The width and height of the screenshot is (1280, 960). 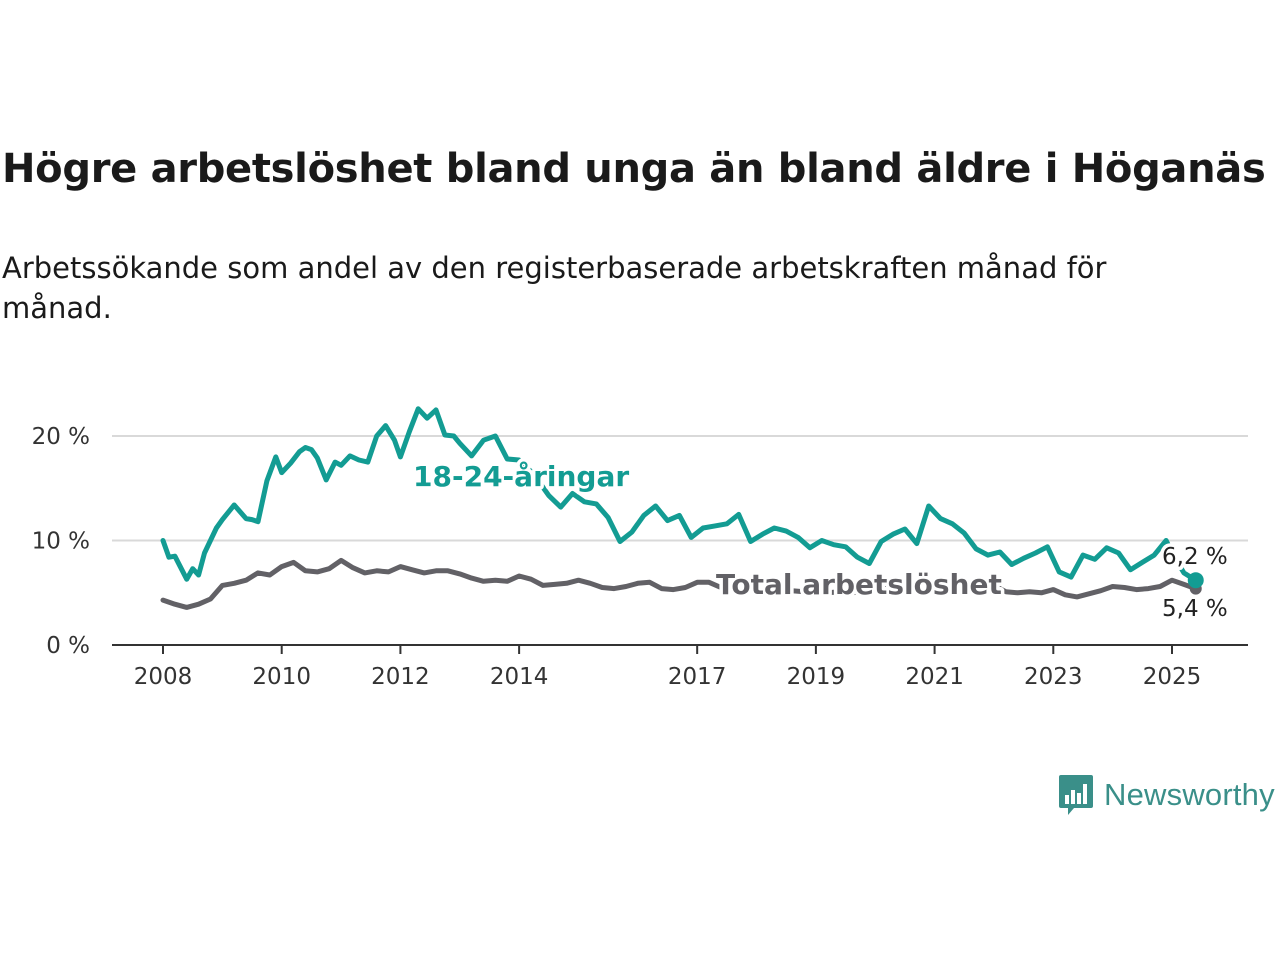 I want to click on newsworthy-logo-icon, so click(x=1076, y=795).